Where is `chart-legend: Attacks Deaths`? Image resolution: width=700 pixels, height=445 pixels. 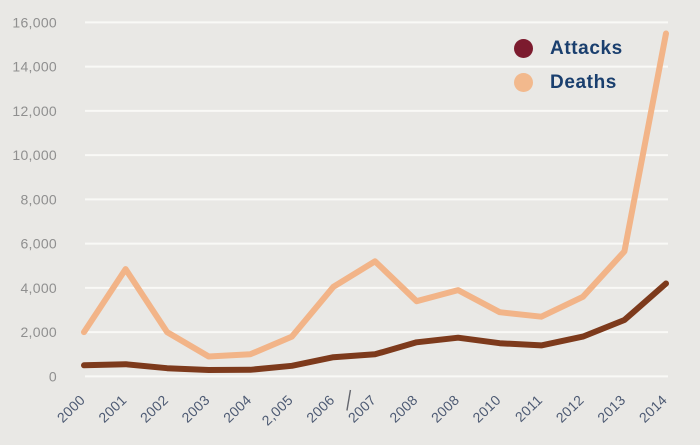 chart-legend: Attacks Deaths is located at coordinates (568, 65).